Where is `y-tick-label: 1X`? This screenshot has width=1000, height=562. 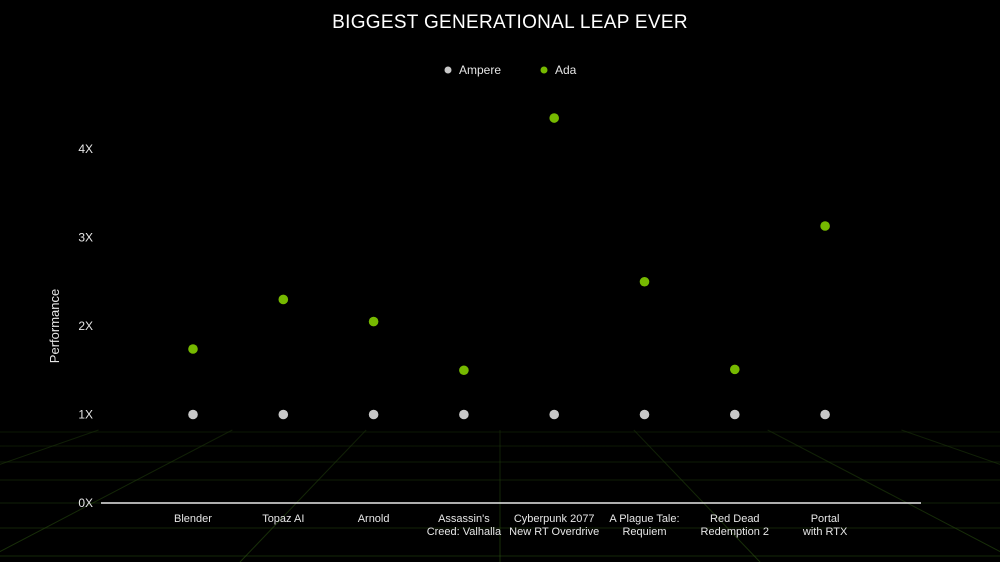
y-tick-label: 1X is located at coordinates (85, 415).